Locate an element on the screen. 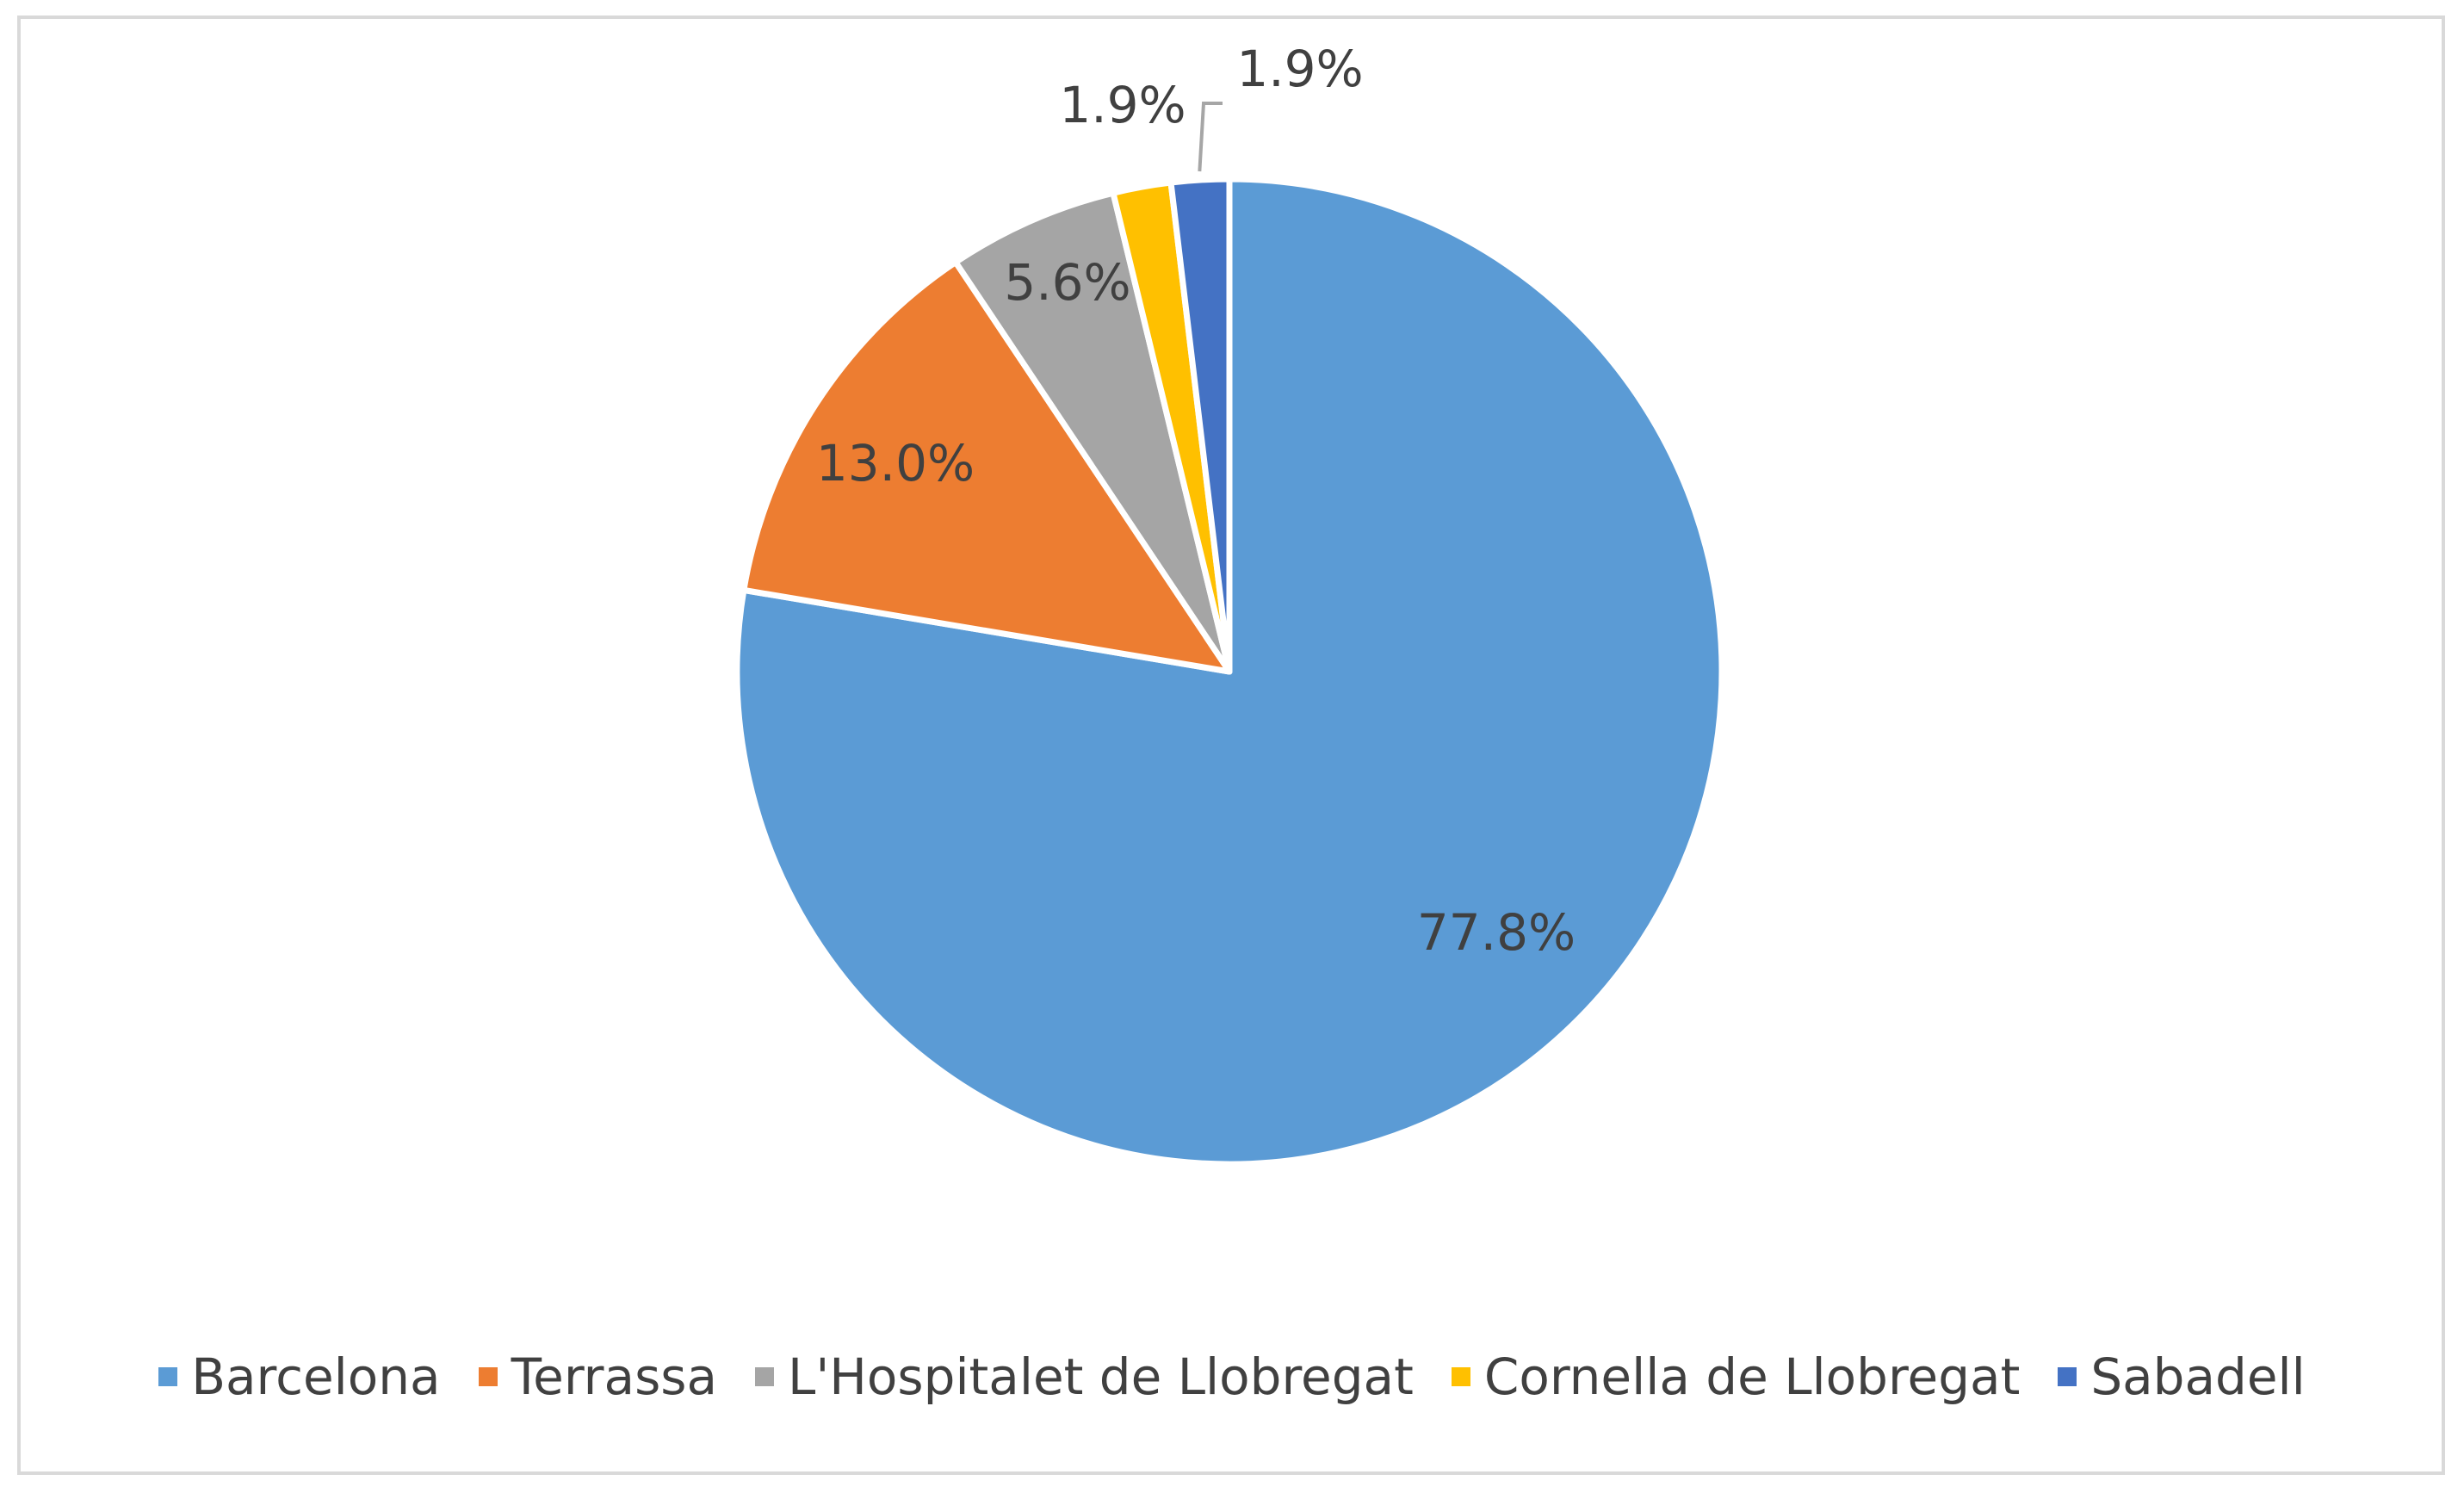 This screenshot has height=1493, width=2464. leaders-layer is located at coordinates (1210, 137).